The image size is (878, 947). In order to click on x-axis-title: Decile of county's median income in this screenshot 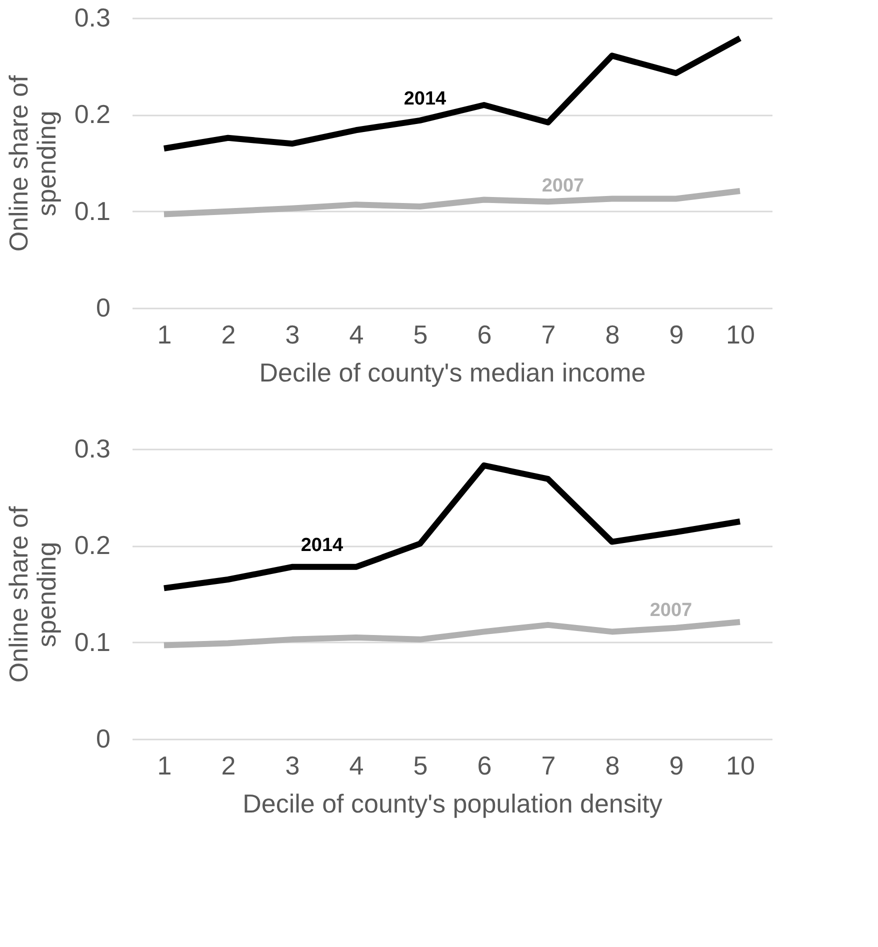, I will do `click(452, 373)`.